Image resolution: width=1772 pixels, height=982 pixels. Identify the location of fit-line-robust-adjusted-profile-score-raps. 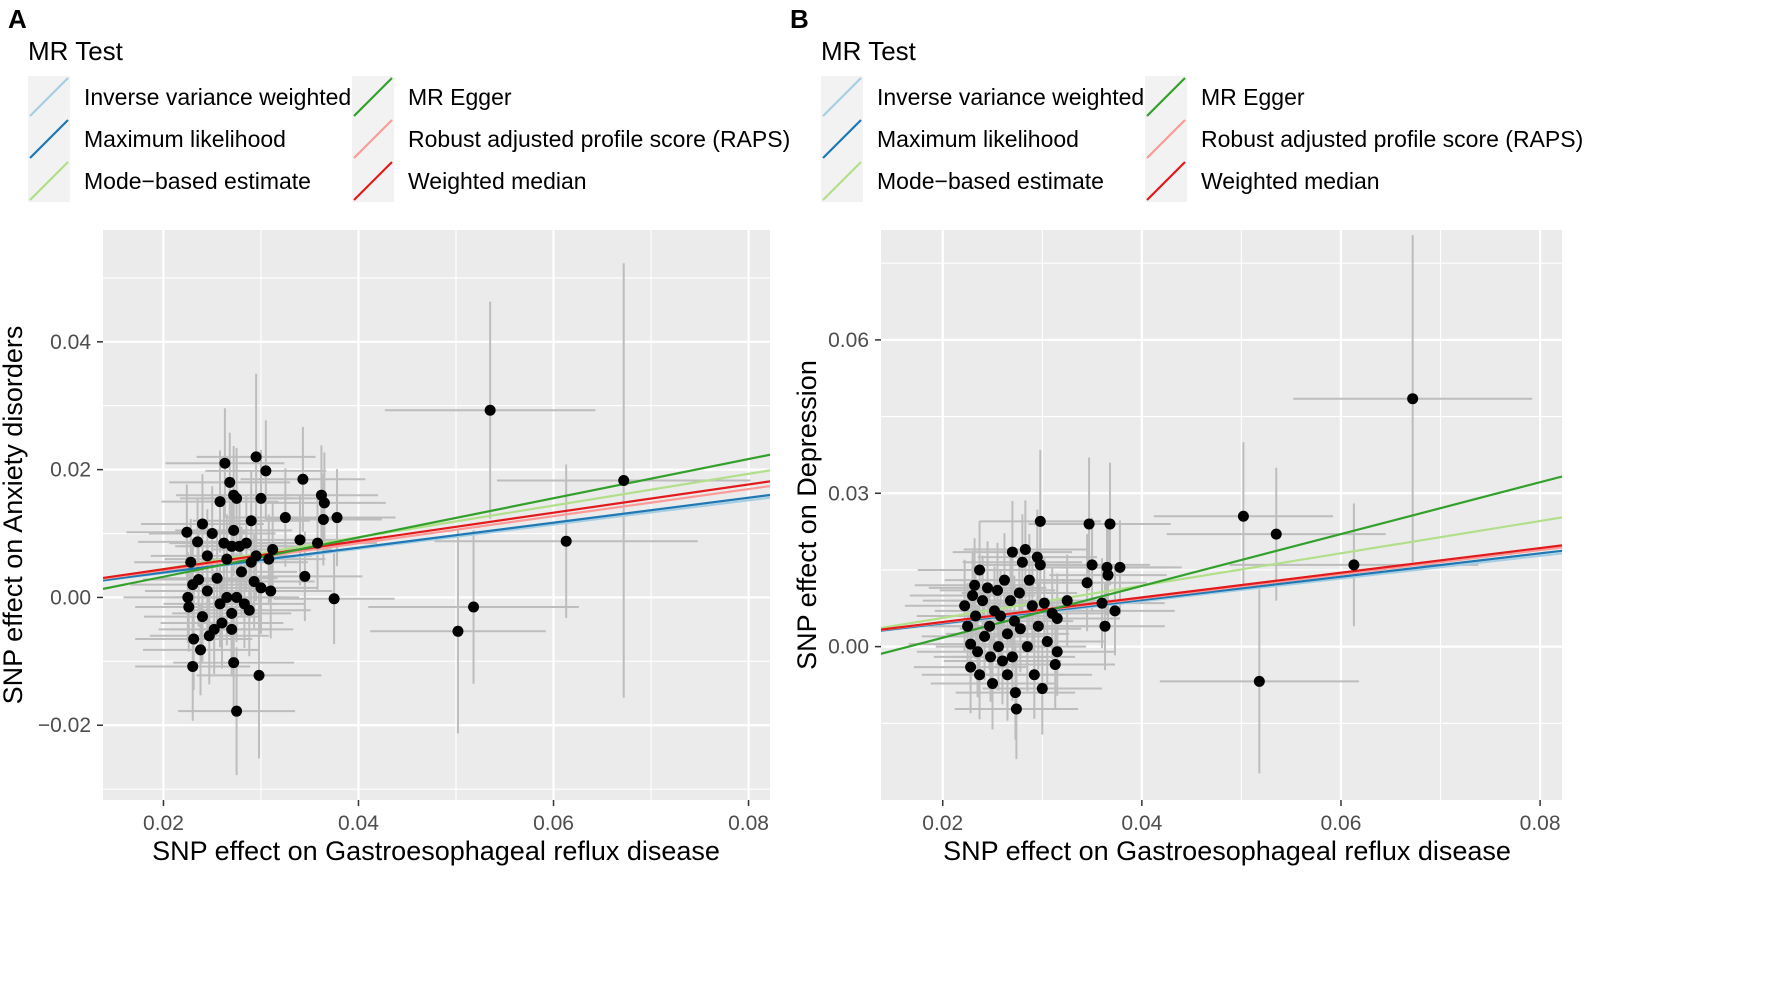
(436, 532).